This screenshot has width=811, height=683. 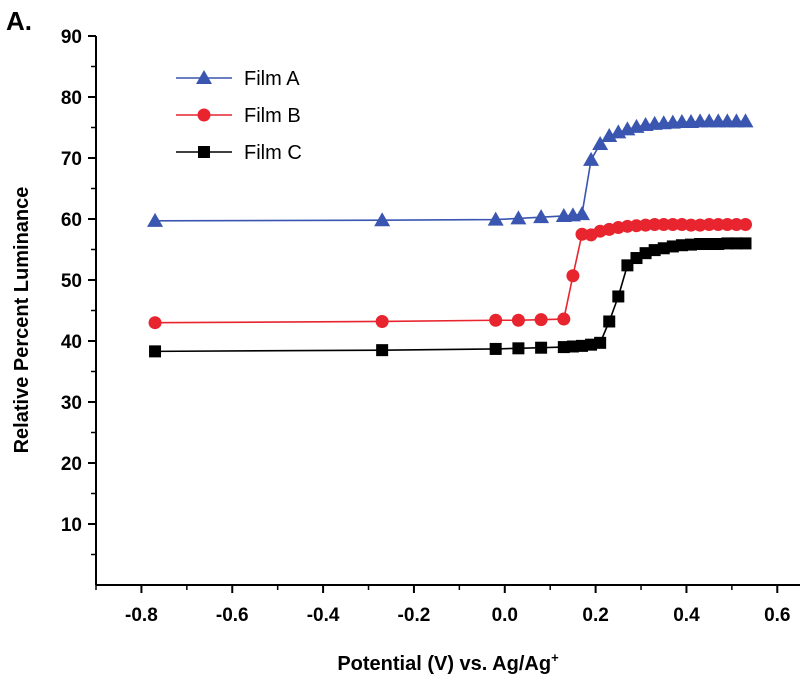 What do you see at coordinates (71, 525) in the screenshot?
I see `y-tick-label: 10` at bounding box center [71, 525].